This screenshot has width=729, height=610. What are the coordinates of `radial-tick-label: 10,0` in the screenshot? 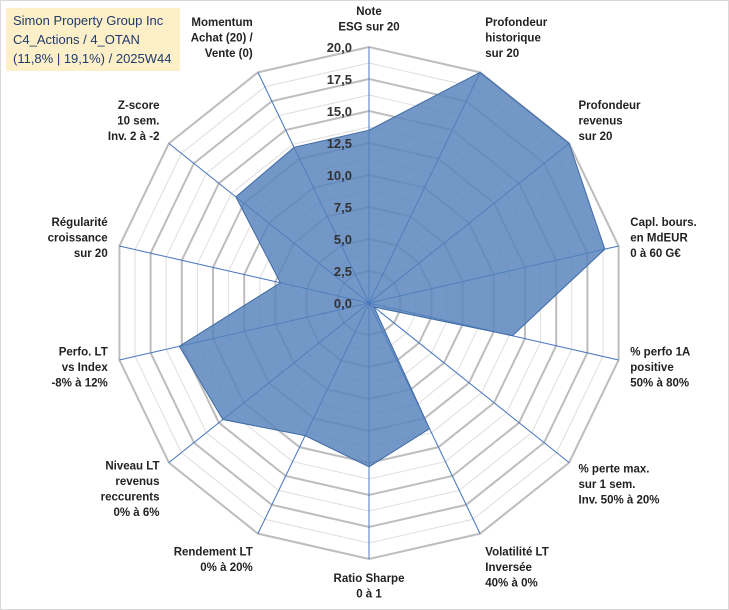 It's located at (339, 175).